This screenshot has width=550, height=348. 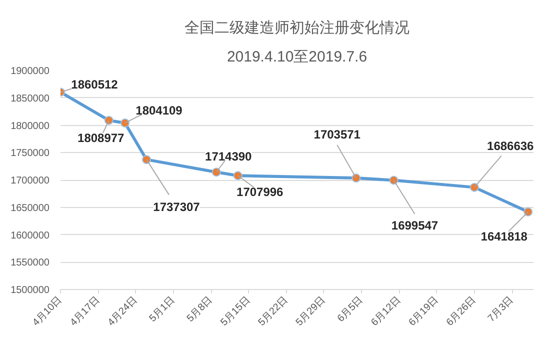 What do you see at coordinates (235, 311) in the screenshot?
I see `x-tick-label: 5月15日` at bounding box center [235, 311].